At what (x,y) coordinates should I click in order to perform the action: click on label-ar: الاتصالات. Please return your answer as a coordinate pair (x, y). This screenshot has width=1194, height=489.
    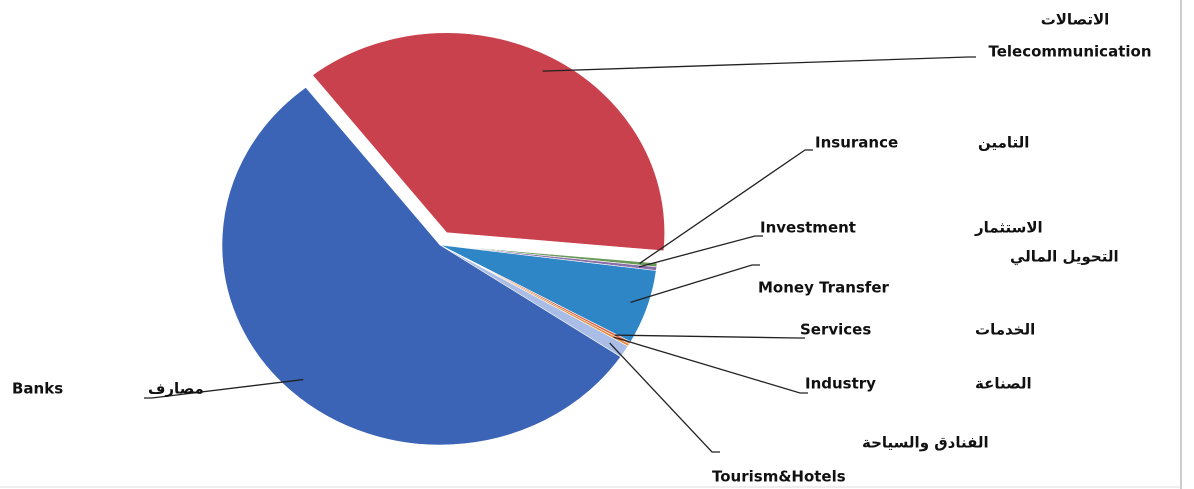
    Looking at the image, I should click on (1075, 20).